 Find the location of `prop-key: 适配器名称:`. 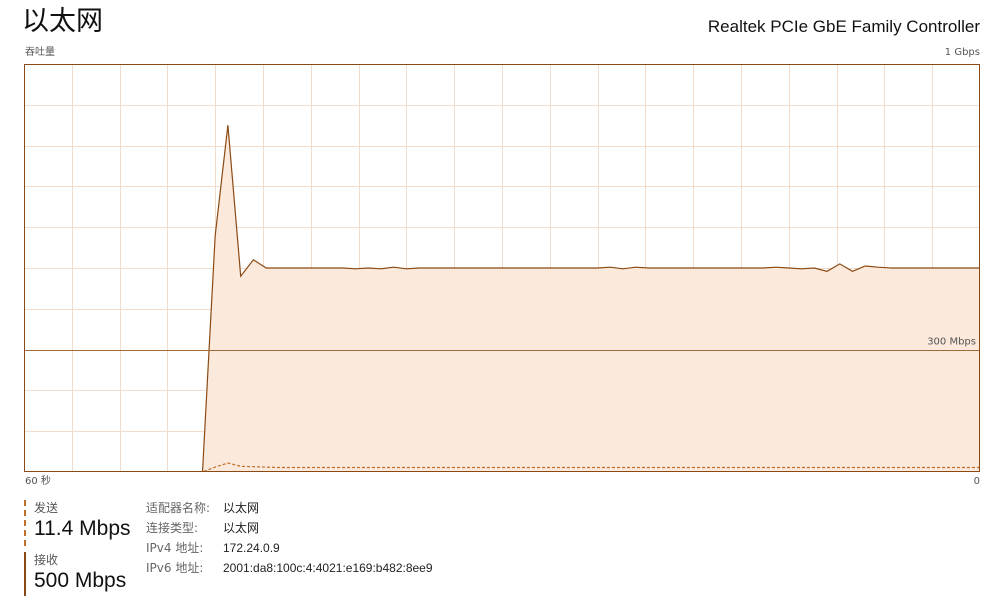

prop-key: 适配器名称: is located at coordinates (178, 508).